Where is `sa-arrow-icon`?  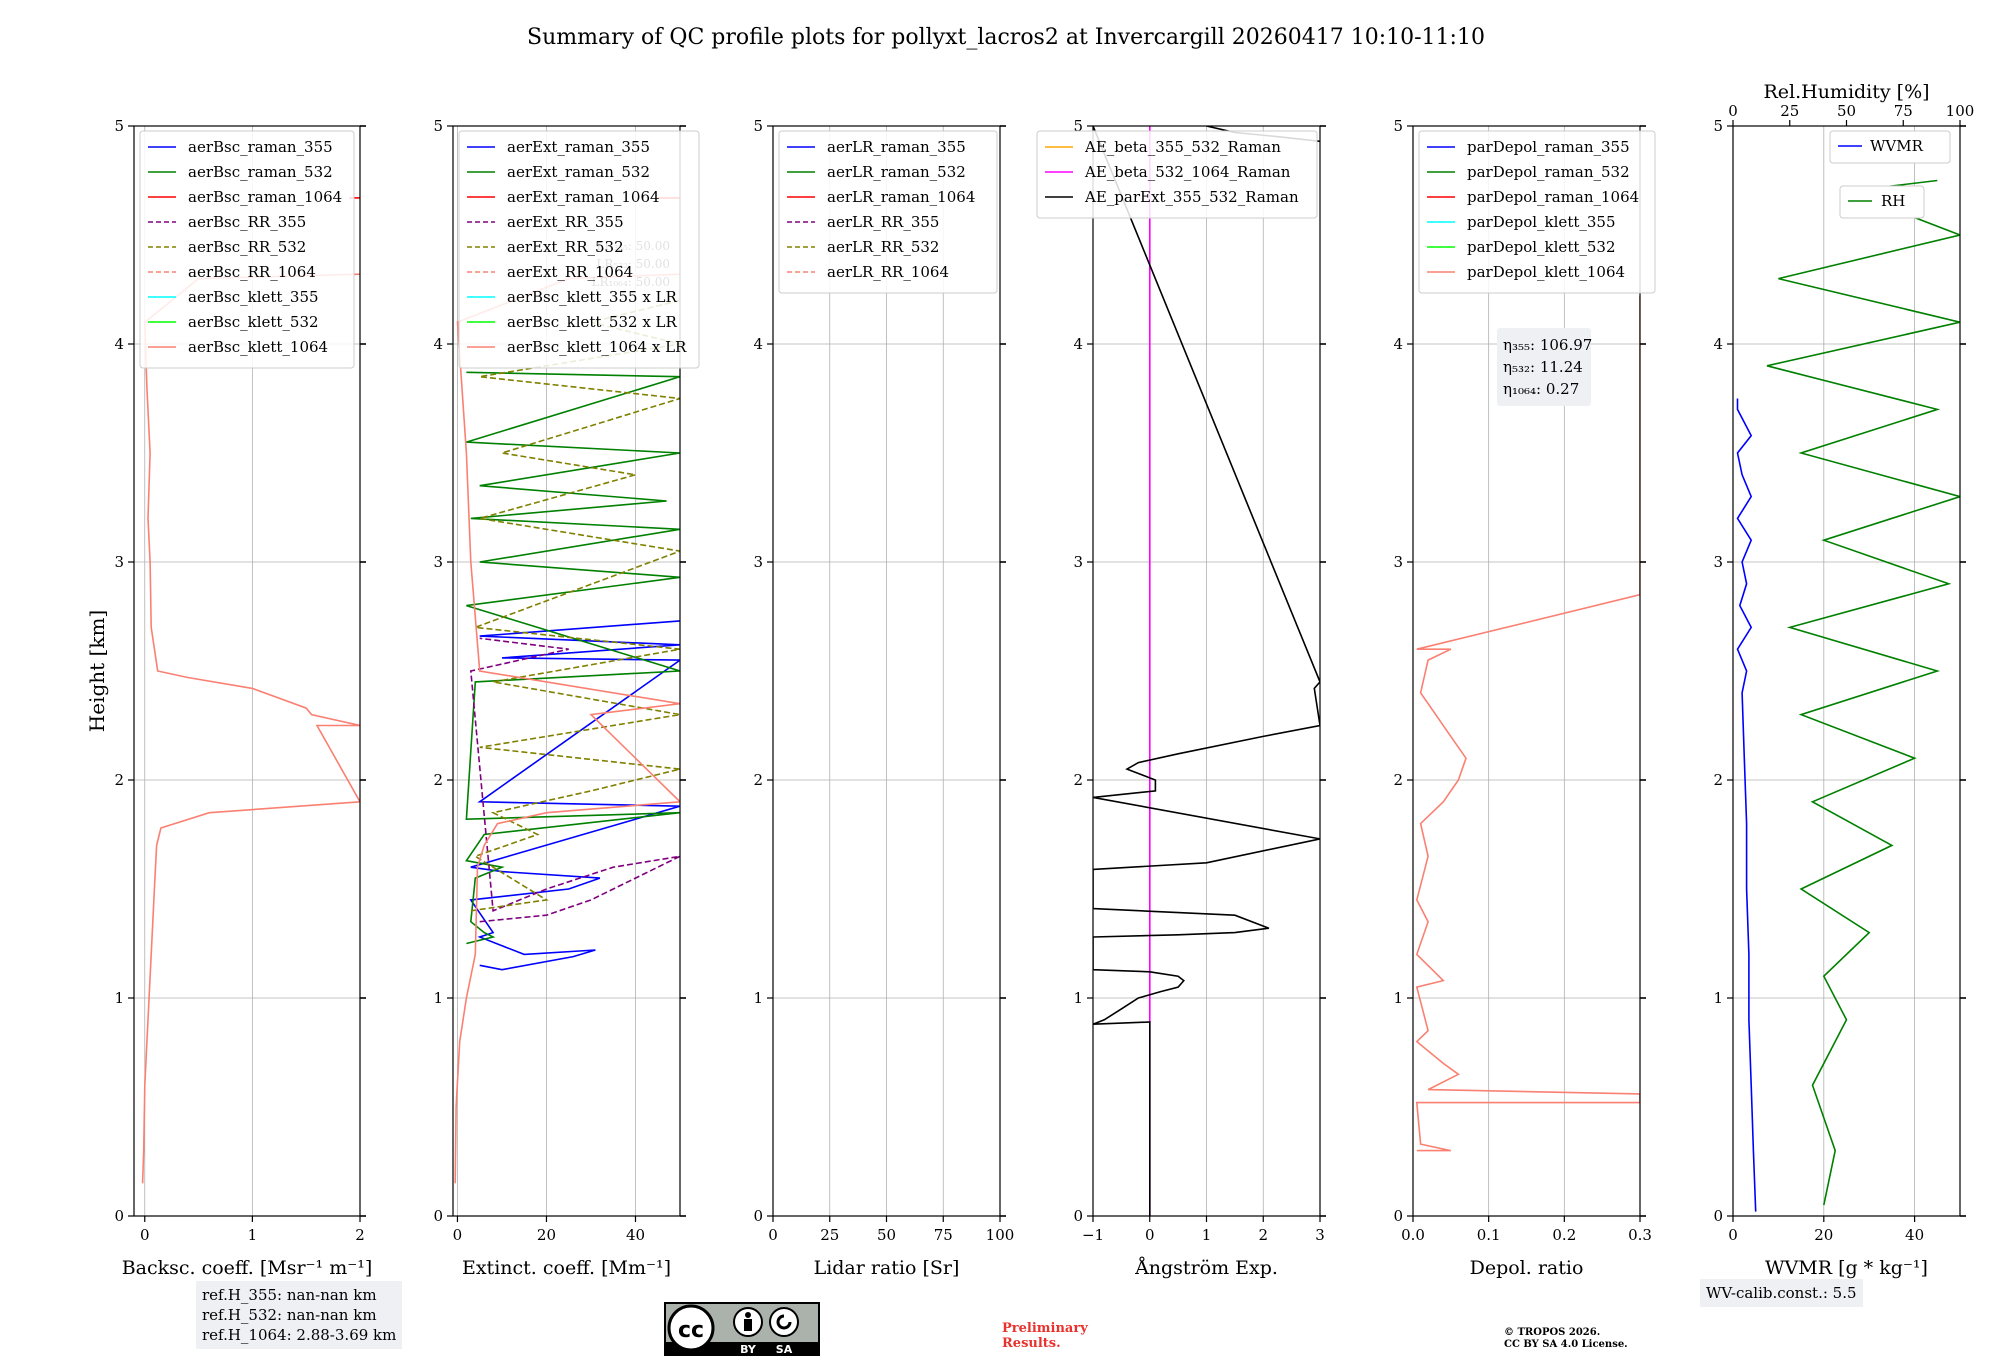 sa-arrow-icon is located at coordinates (784, 1322).